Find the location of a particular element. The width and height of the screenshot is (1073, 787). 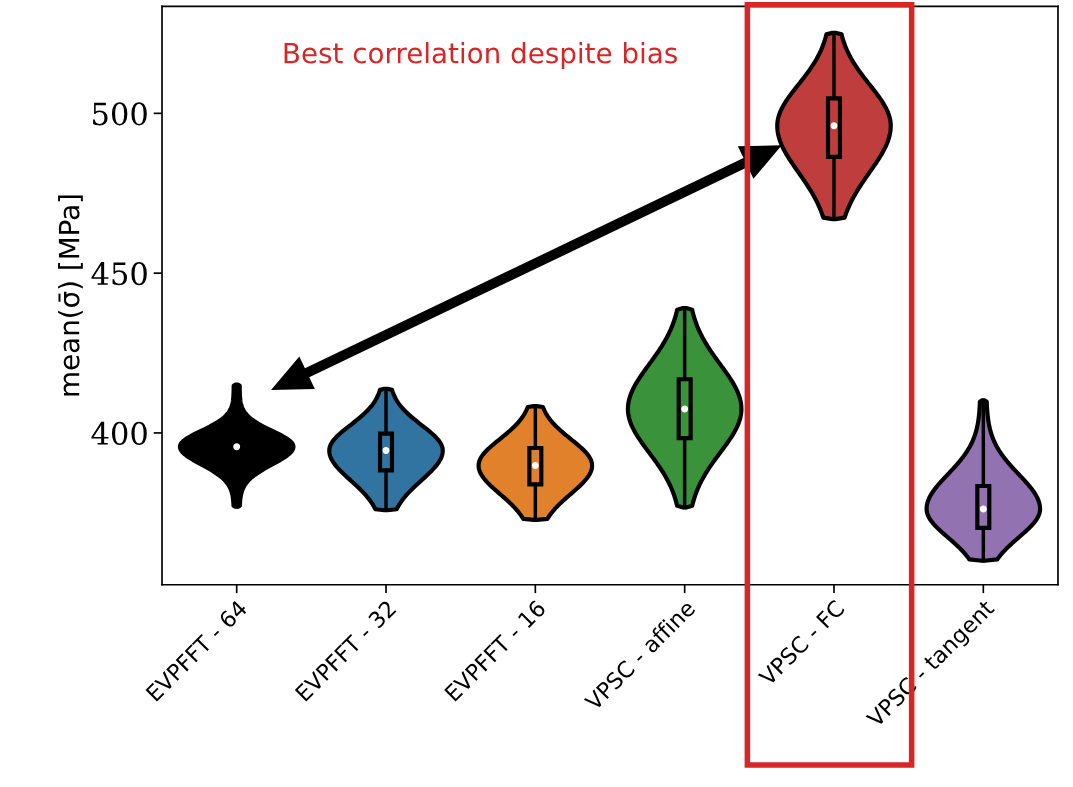

annotation: Best correlation despite bias is located at coordinates (480, 55).